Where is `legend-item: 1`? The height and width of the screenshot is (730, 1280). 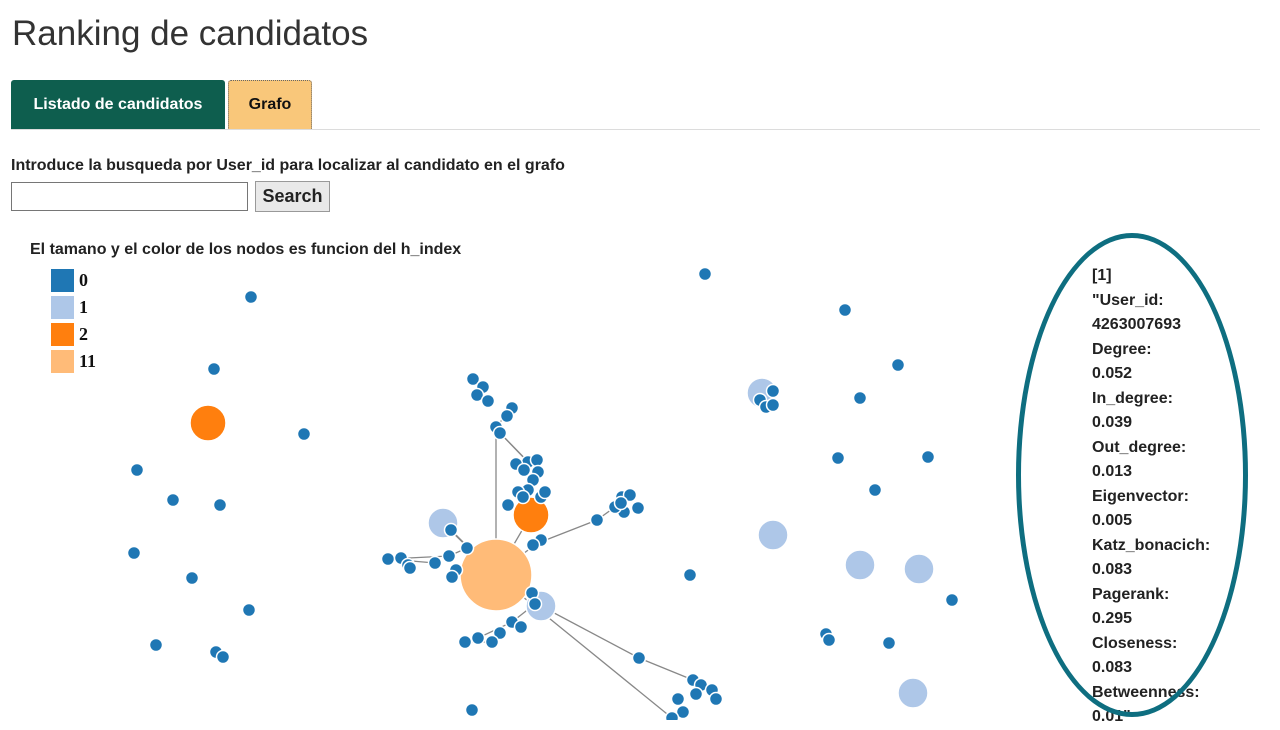
legend-item: 1 is located at coordinates (73, 307).